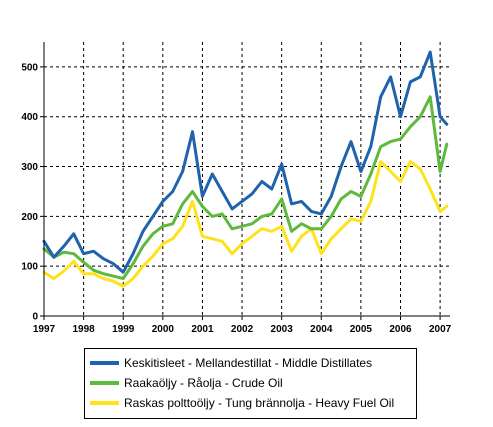 The width and height of the screenshot is (493, 427). I want to click on legend-swatch-crude-oil, so click(104, 383).